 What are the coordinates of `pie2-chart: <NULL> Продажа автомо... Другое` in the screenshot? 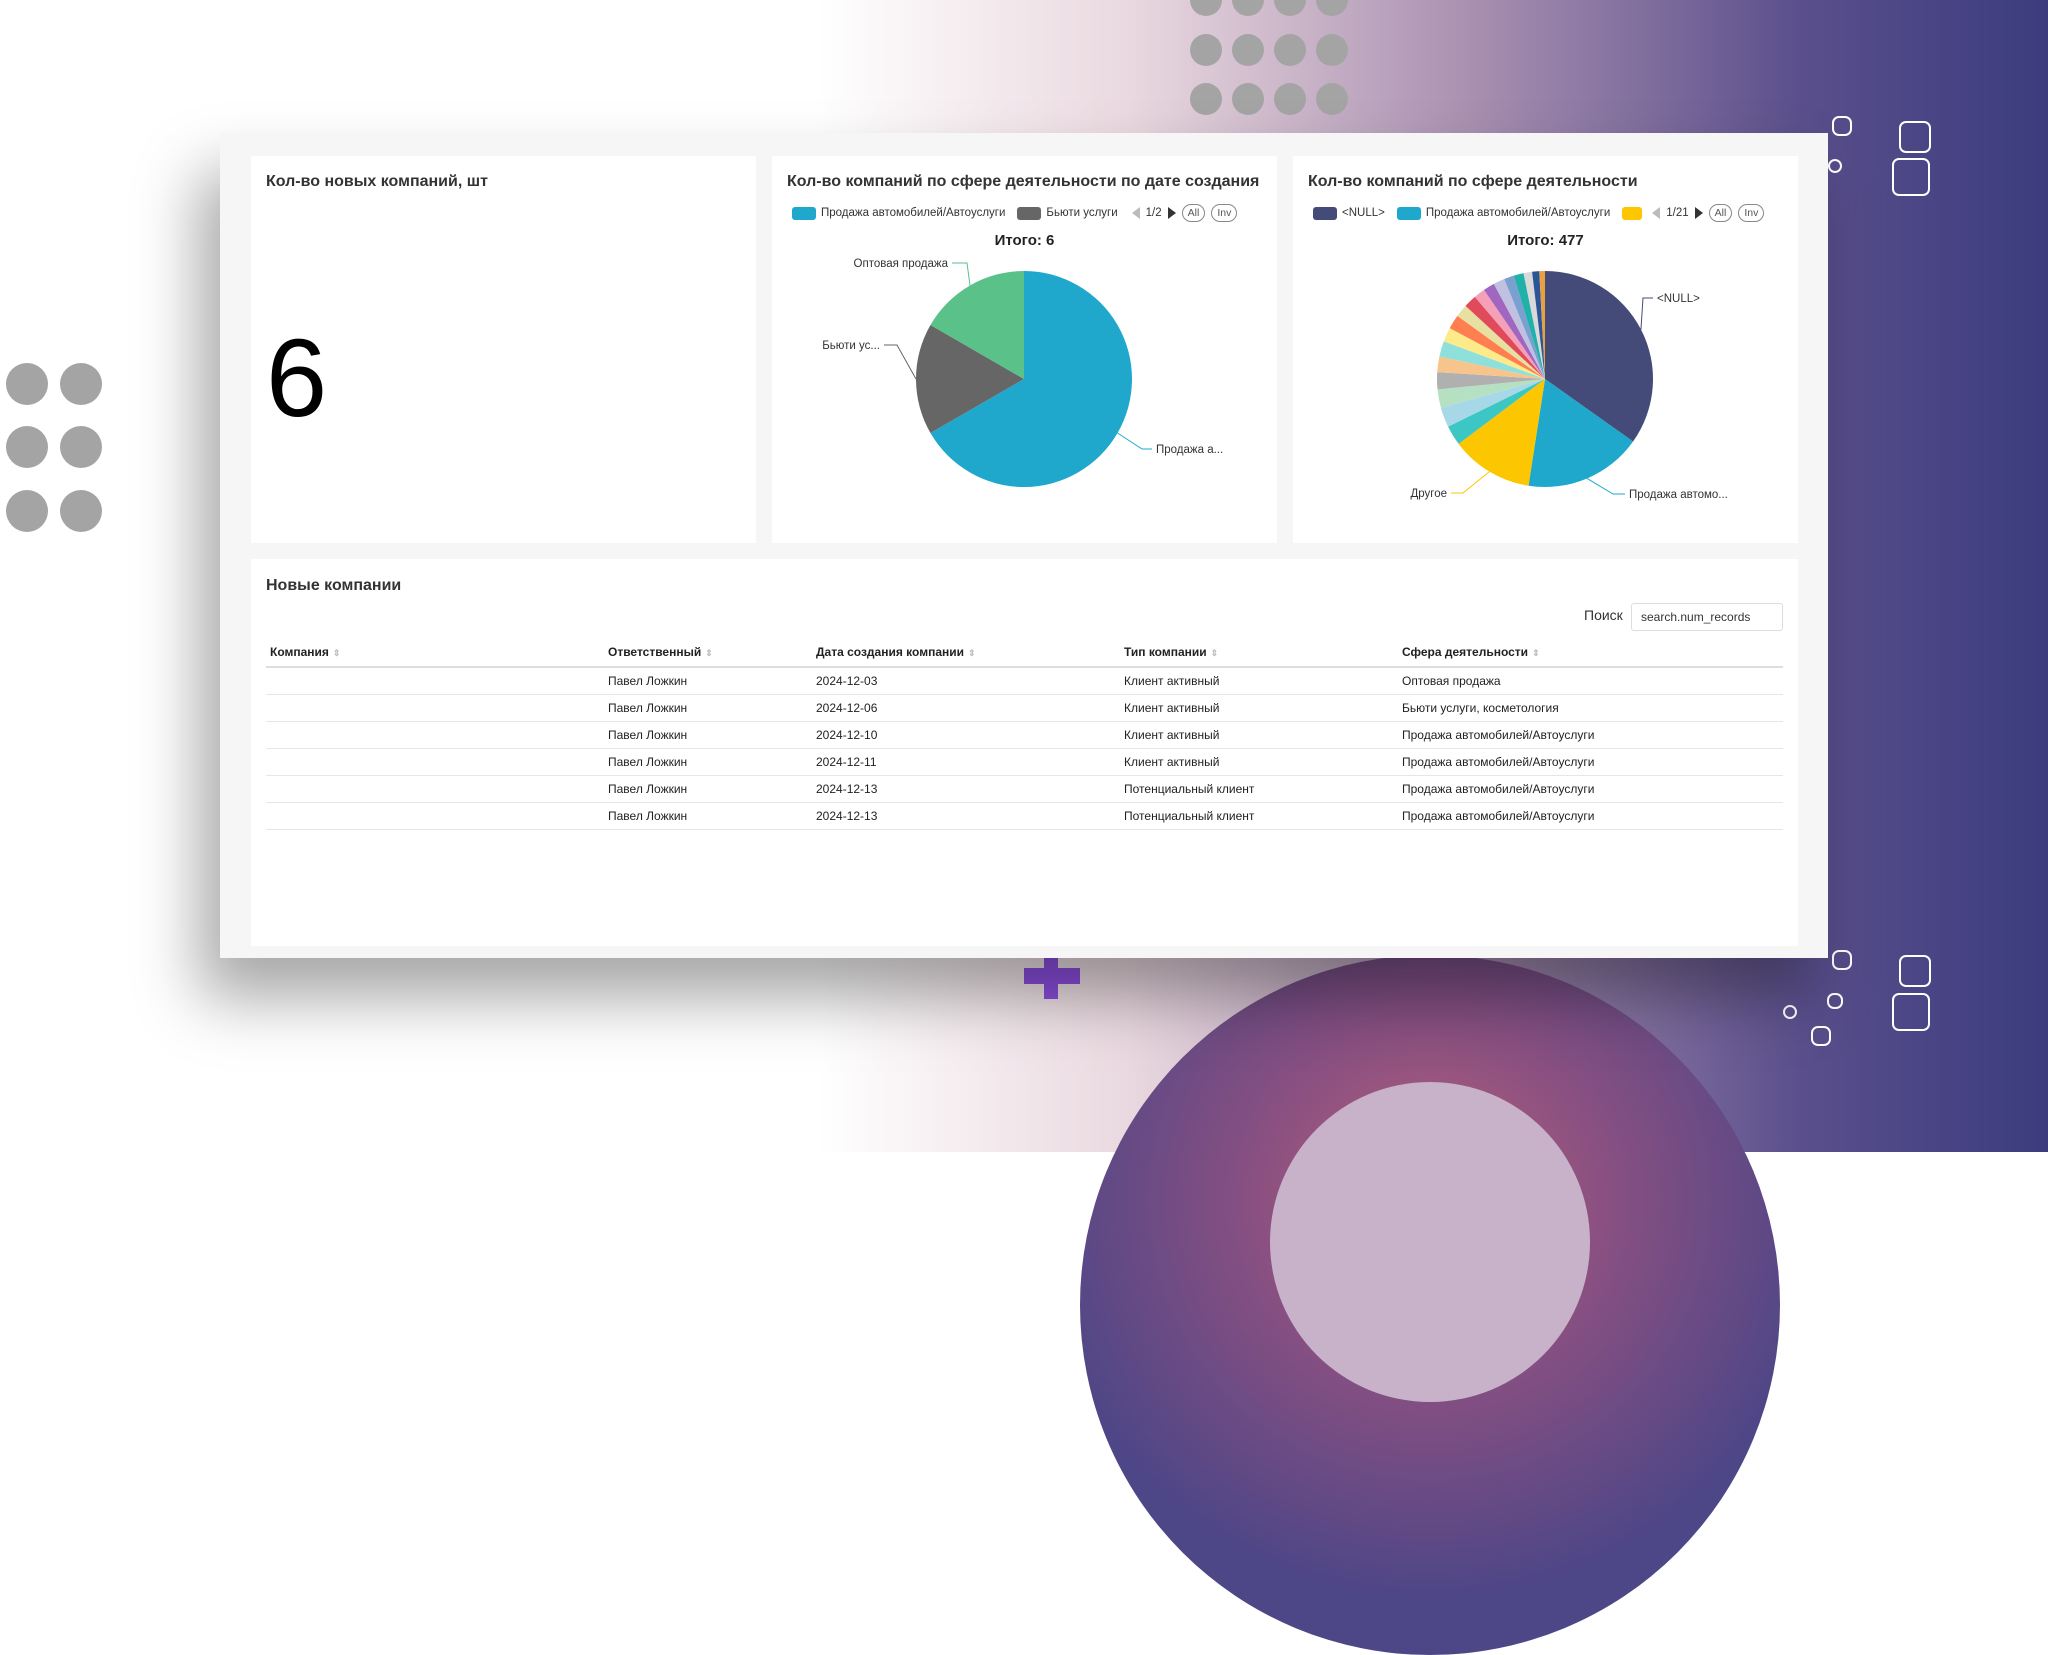 It's located at (1569, 386).